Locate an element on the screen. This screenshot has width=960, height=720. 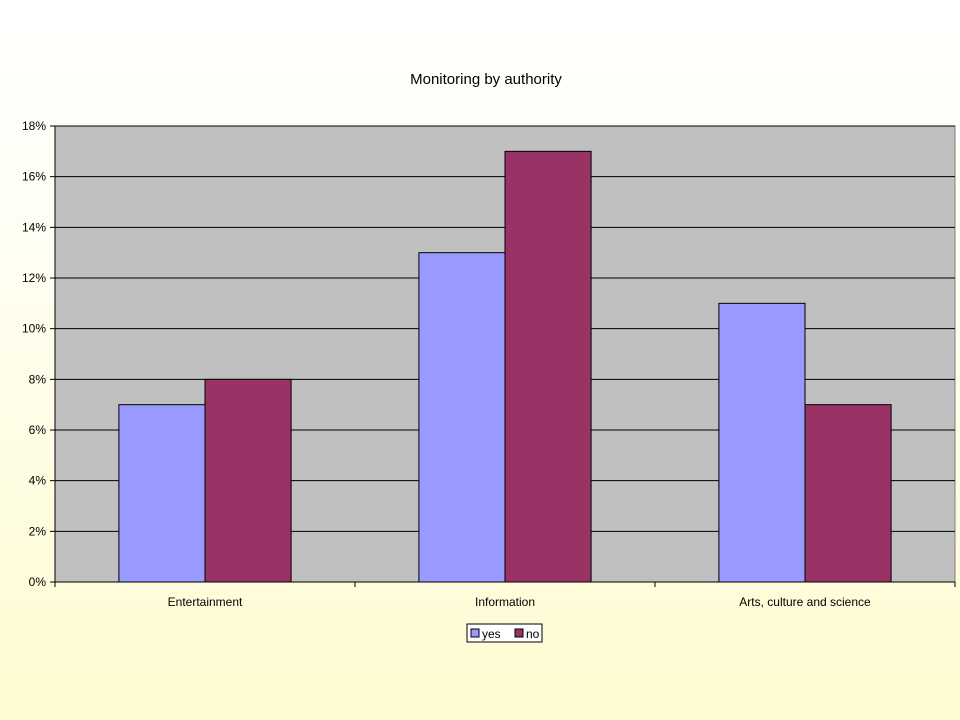
x-tick-label: Entertainment is located at coordinates (205, 602).